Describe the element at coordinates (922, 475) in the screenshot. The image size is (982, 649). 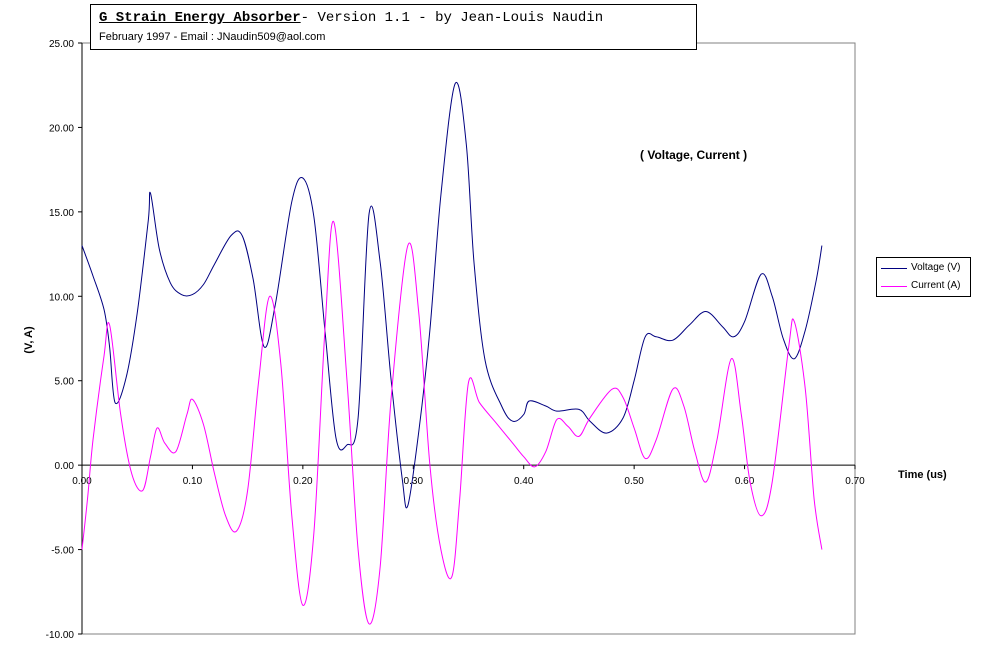
I see `x-axis-label: Time (us)` at that location.